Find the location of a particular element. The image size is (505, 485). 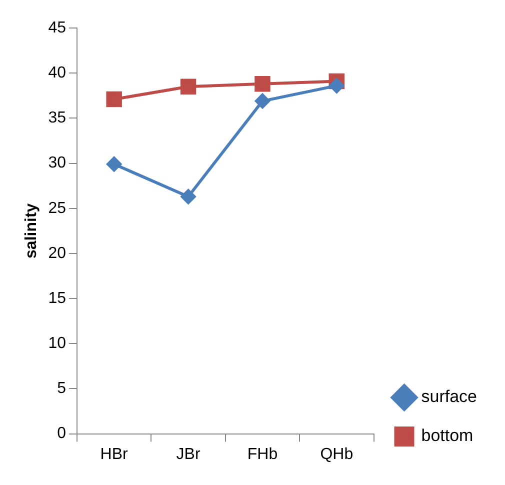

legend-label: bottom is located at coordinates (447, 436).